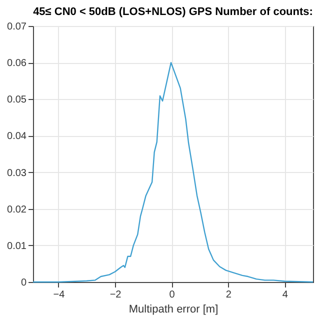 The width and height of the screenshot is (320, 320). What do you see at coordinates (17, 64) in the screenshot?
I see `y-tick-label: 0.06` at bounding box center [17, 64].